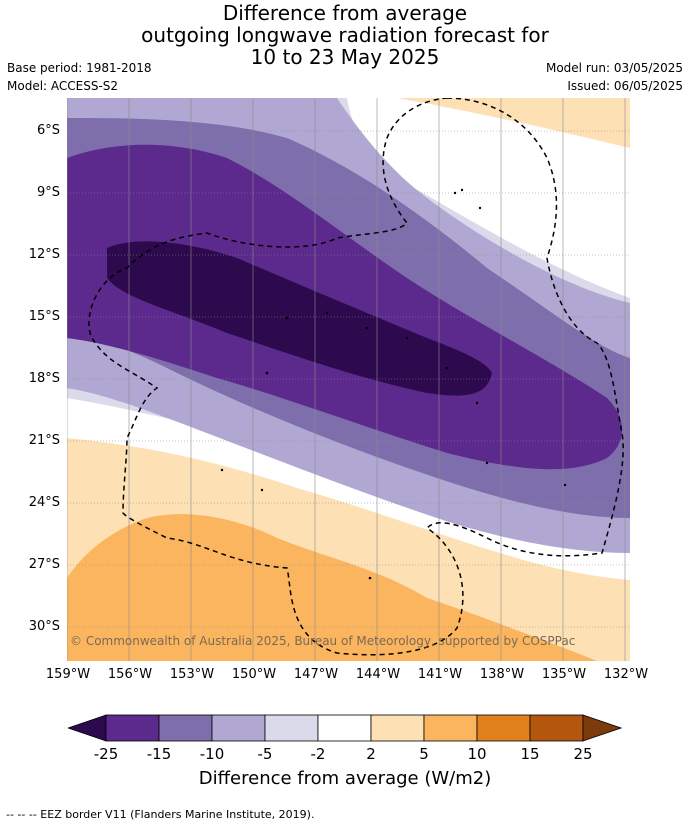 Image resolution: width=690 pixels, height=827 pixels. I want to click on lon-label: 144°W, so click(378, 674).